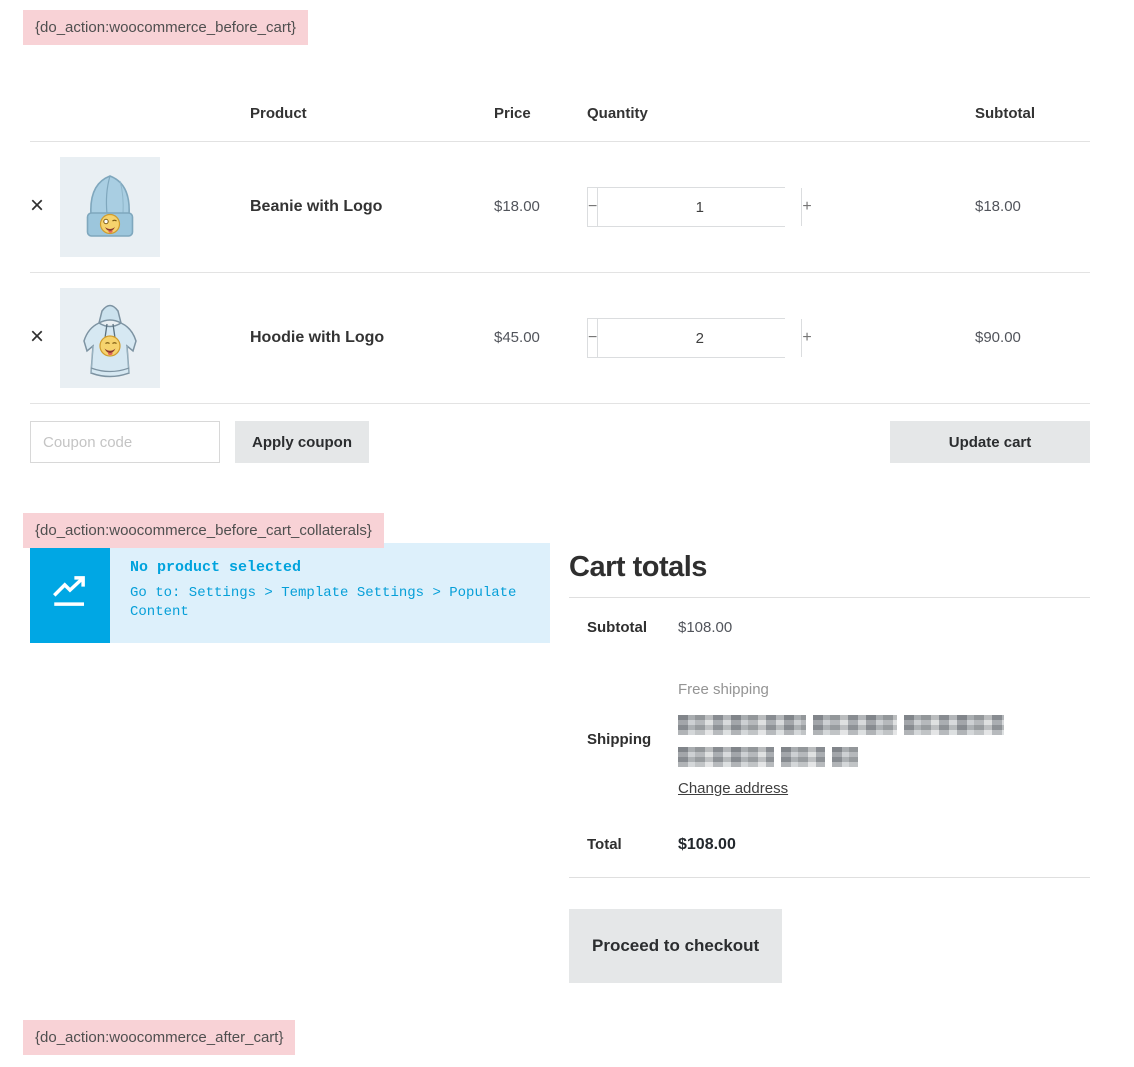 Image resolution: width=1134 pixels, height=1067 pixels. Describe the element at coordinates (316, 206) in the screenshot. I see `product-name-link: Beanie with Logo` at that location.